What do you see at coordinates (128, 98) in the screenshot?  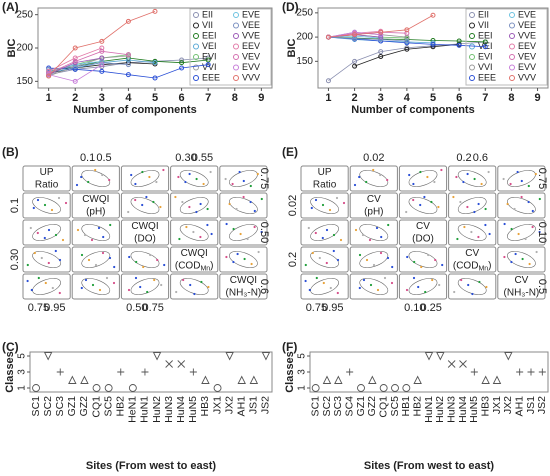 I see `x-tick-label: 4` at bounding box center [128, 98].